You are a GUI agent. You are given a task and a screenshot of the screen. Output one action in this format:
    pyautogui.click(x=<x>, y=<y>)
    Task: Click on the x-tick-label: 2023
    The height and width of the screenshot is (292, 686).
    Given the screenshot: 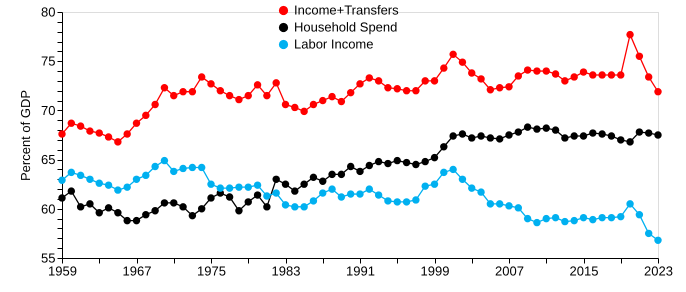 What is the action you would take?
    pyautogui.click(x=658, y=271)
    